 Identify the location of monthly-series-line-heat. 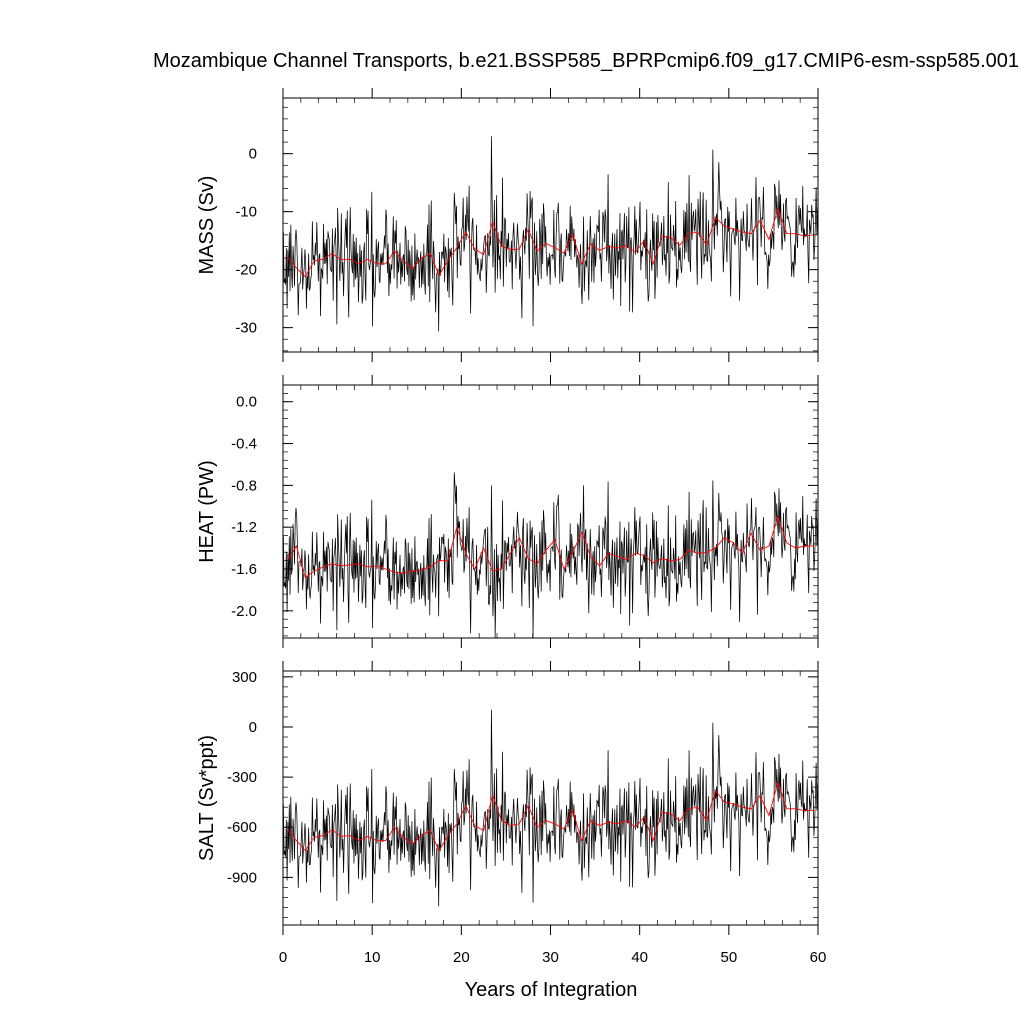
(550, 555).